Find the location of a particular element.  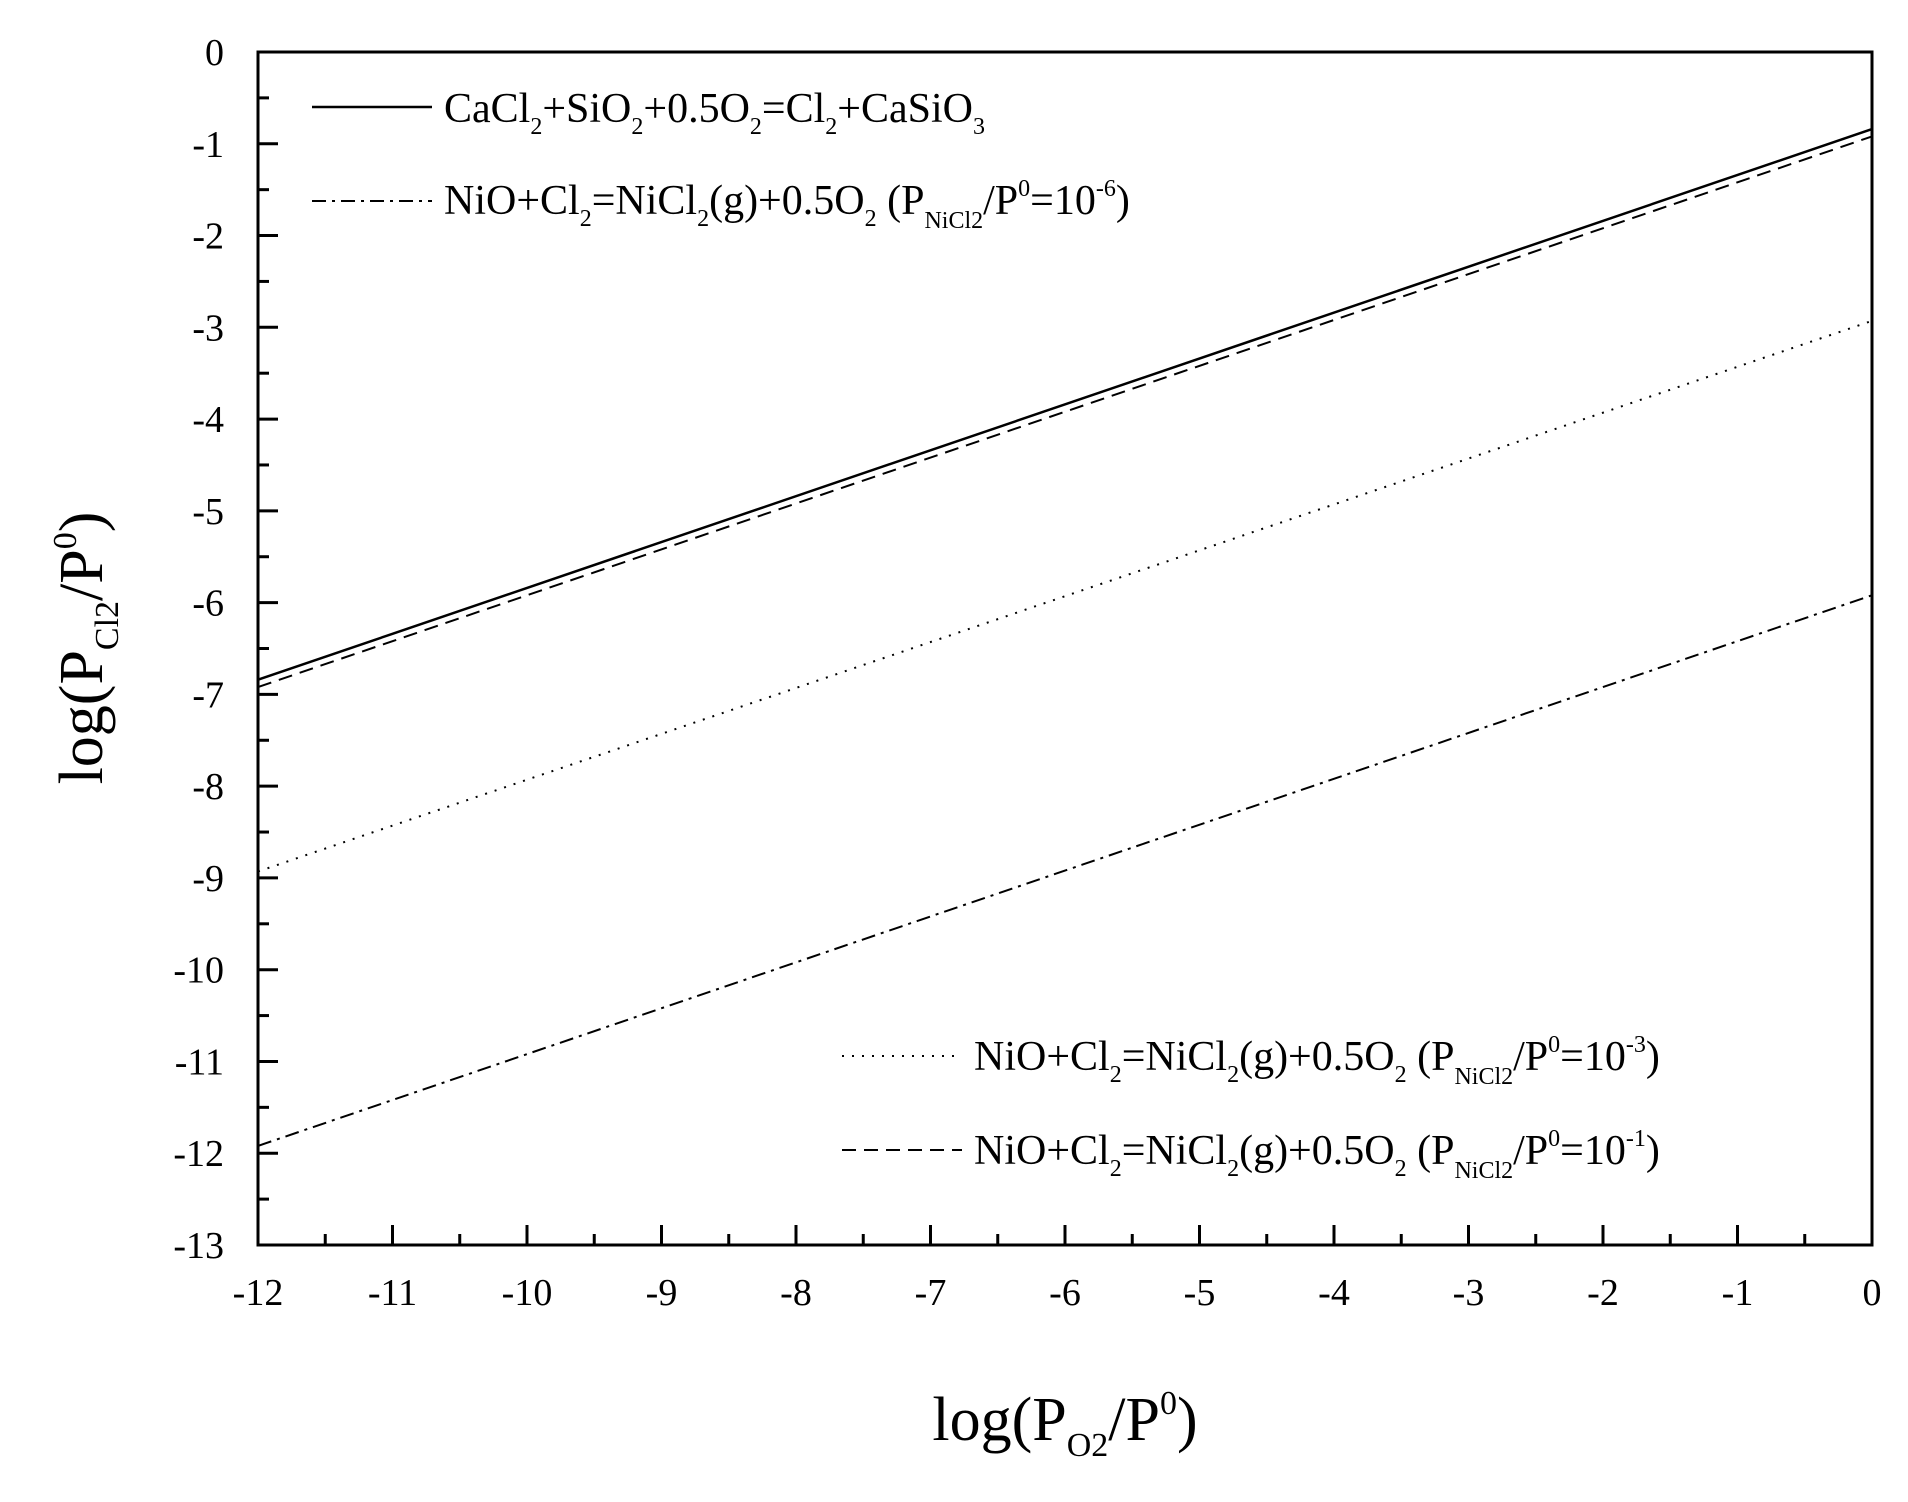

x-tick-label: -4 is located at coordinates (1334, 1293).